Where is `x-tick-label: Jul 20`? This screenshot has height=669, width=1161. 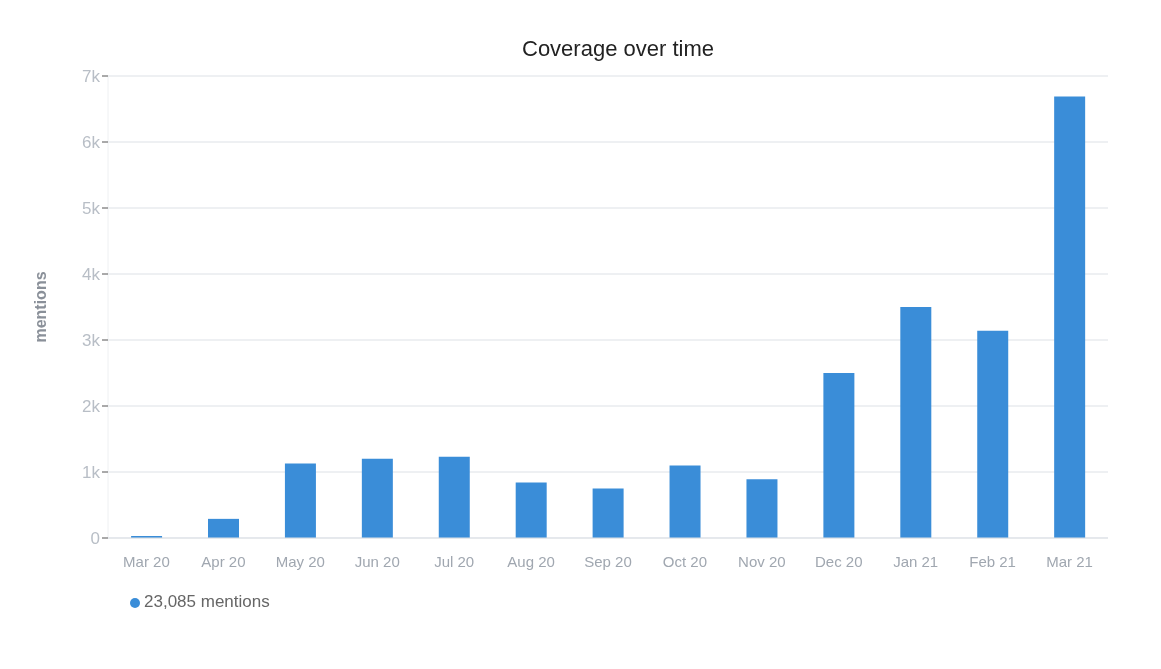
x-tick-label: Jul 20 is located at coordinates (454, 561).